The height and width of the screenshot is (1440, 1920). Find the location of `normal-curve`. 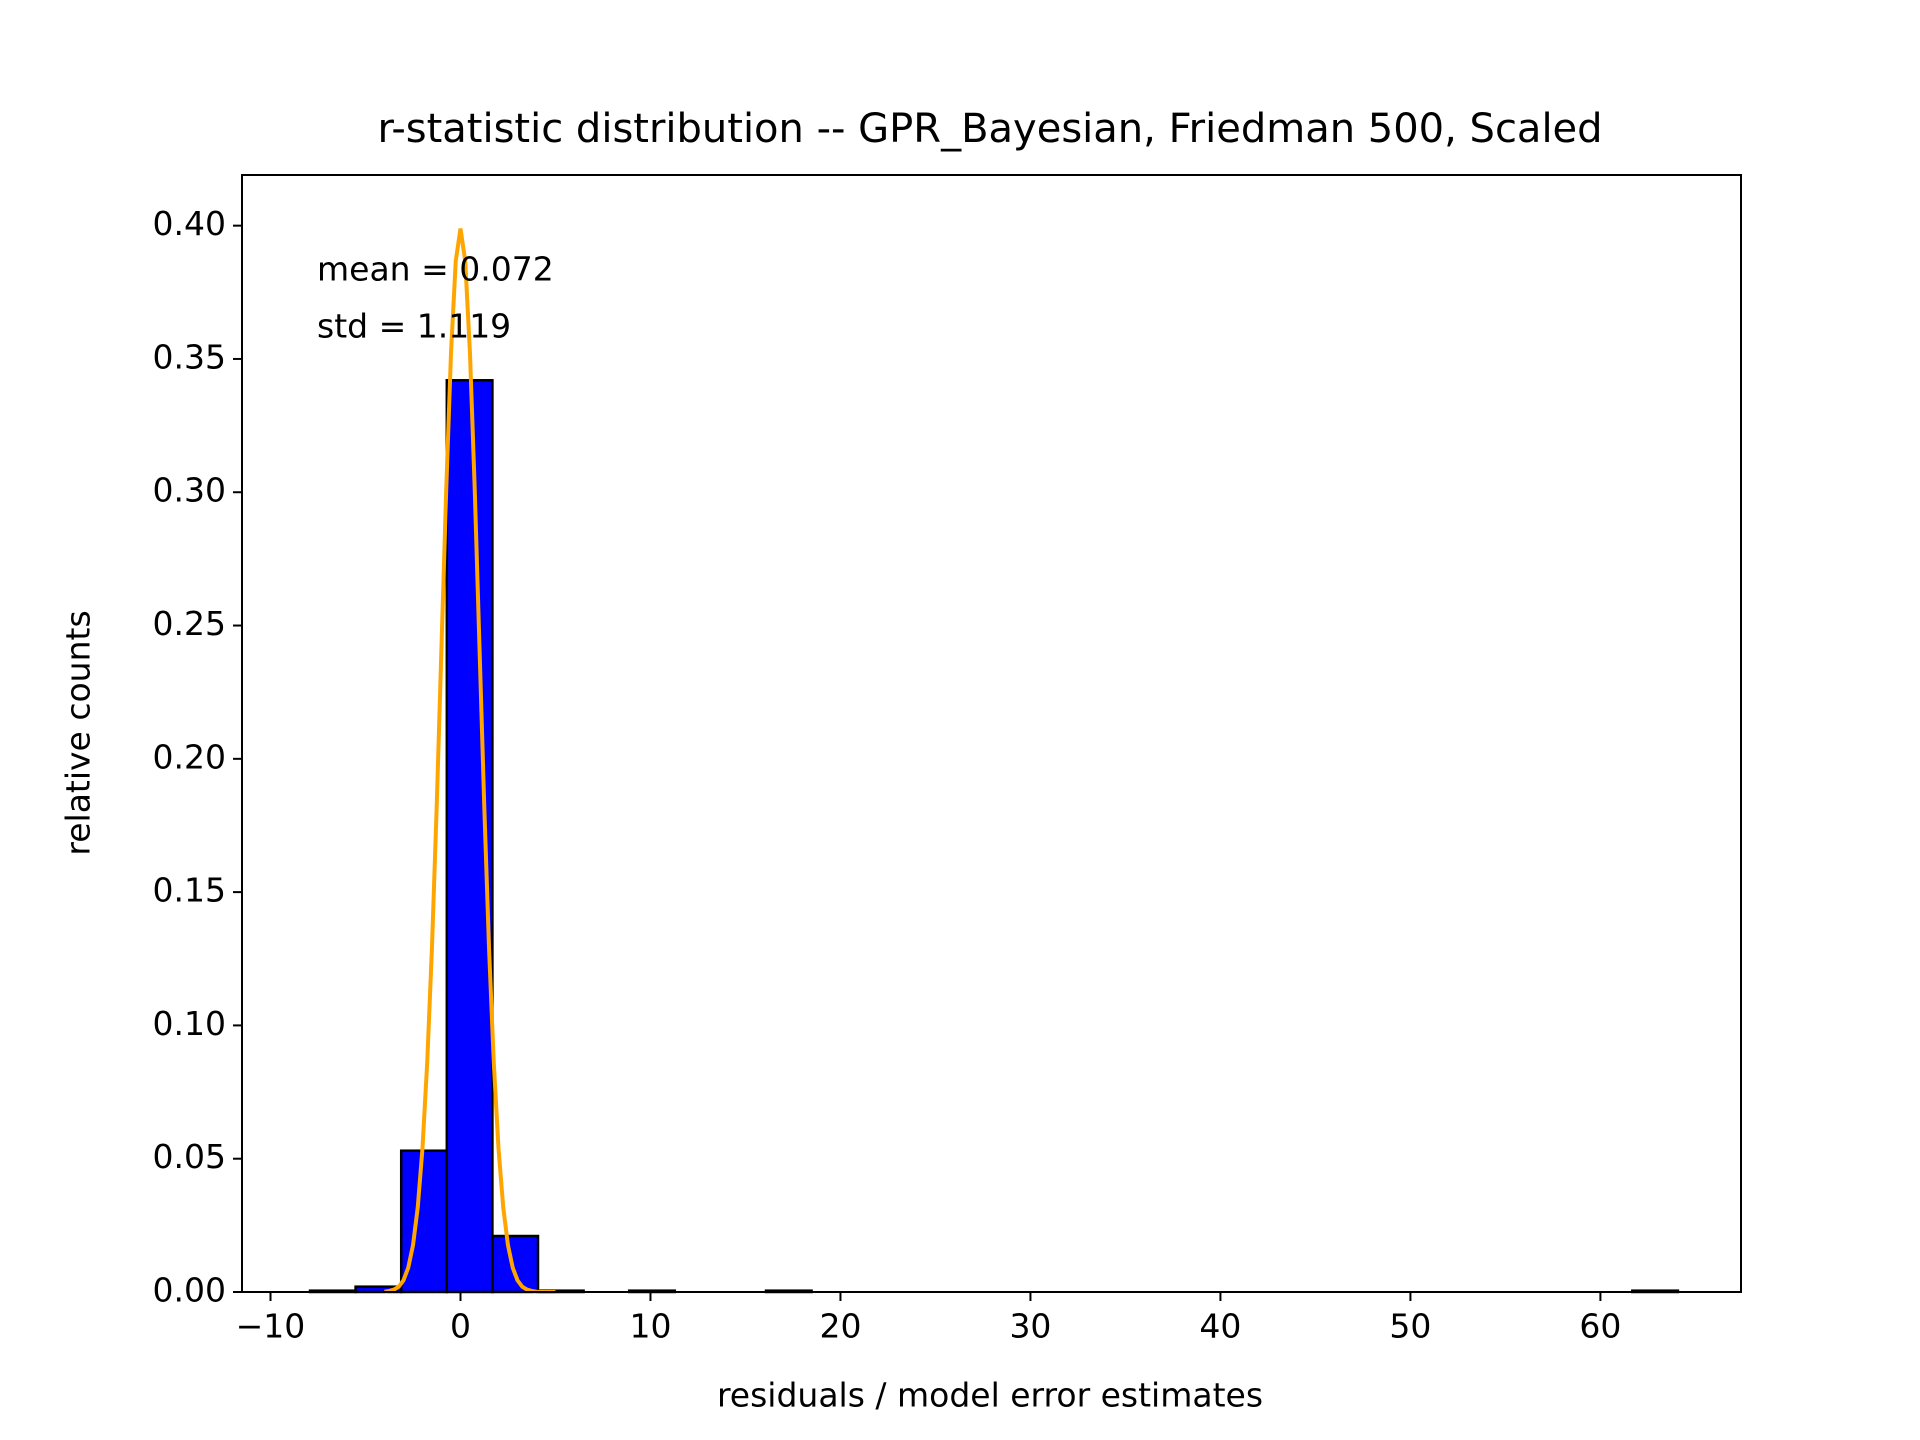

normal-curve is located at coordinates (470, 761).